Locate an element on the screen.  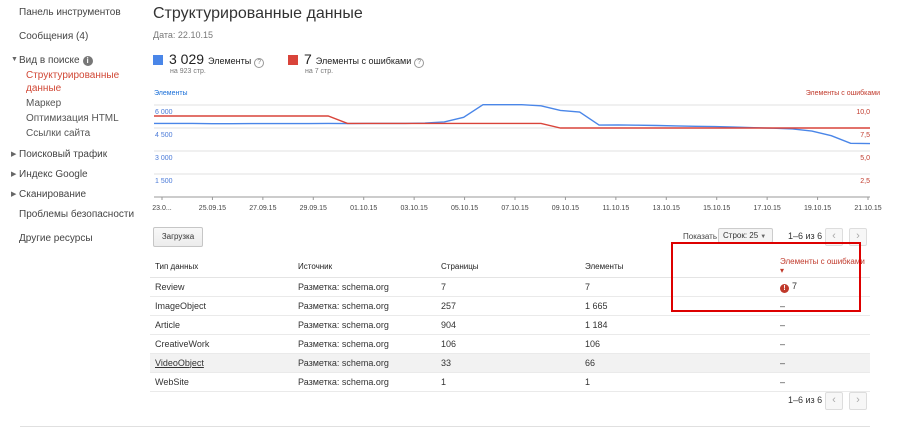
cell-pages: 257 is located at coordinates (508, 306).